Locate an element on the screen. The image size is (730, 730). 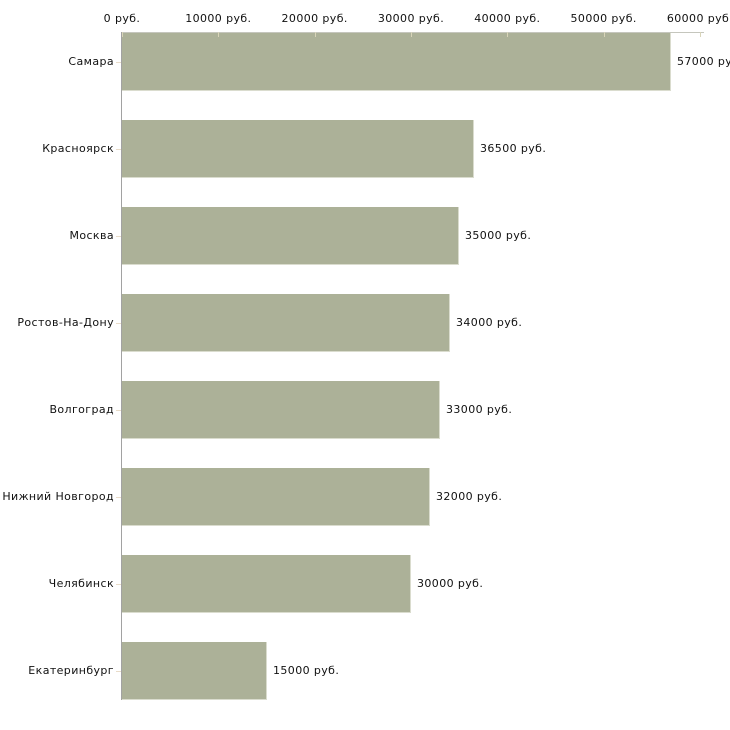
category-label: Самара is located at coordinates (91, 61).